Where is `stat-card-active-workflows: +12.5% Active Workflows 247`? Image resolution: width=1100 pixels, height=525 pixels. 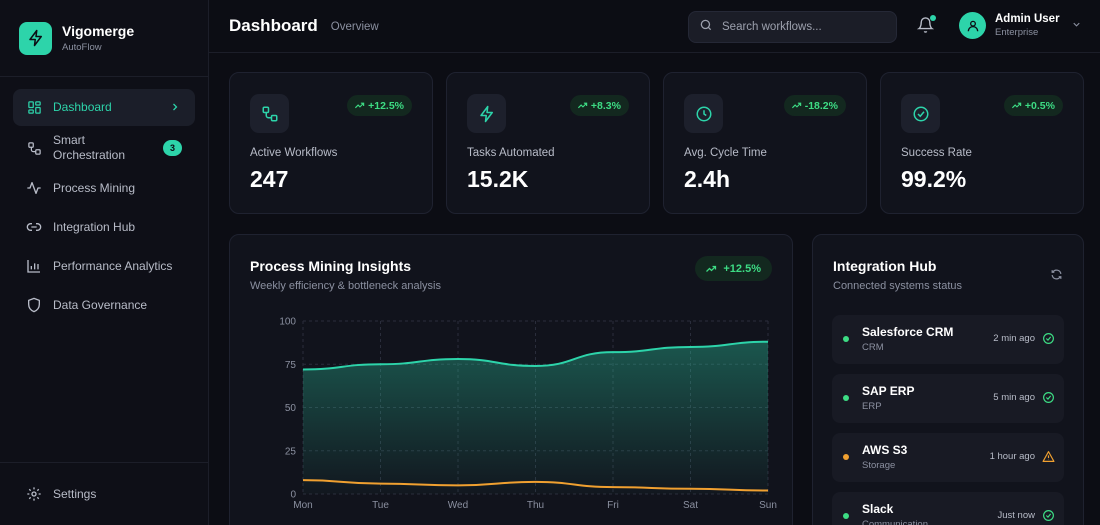
stat-card-active-workflows: +12.5% Active Workflows 247 is located at coordinates (331, 143).